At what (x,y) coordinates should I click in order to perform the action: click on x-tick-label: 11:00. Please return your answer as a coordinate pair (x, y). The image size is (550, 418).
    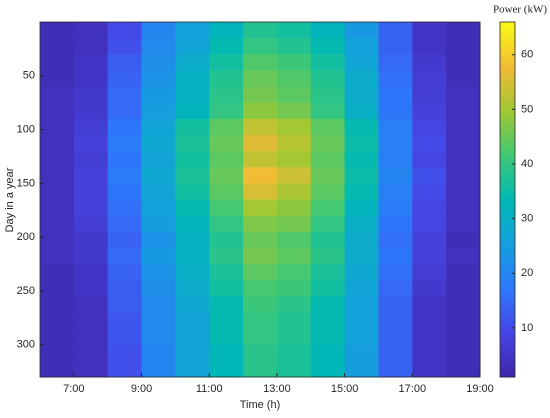
    Looking at the image, I should click on (209, 389).